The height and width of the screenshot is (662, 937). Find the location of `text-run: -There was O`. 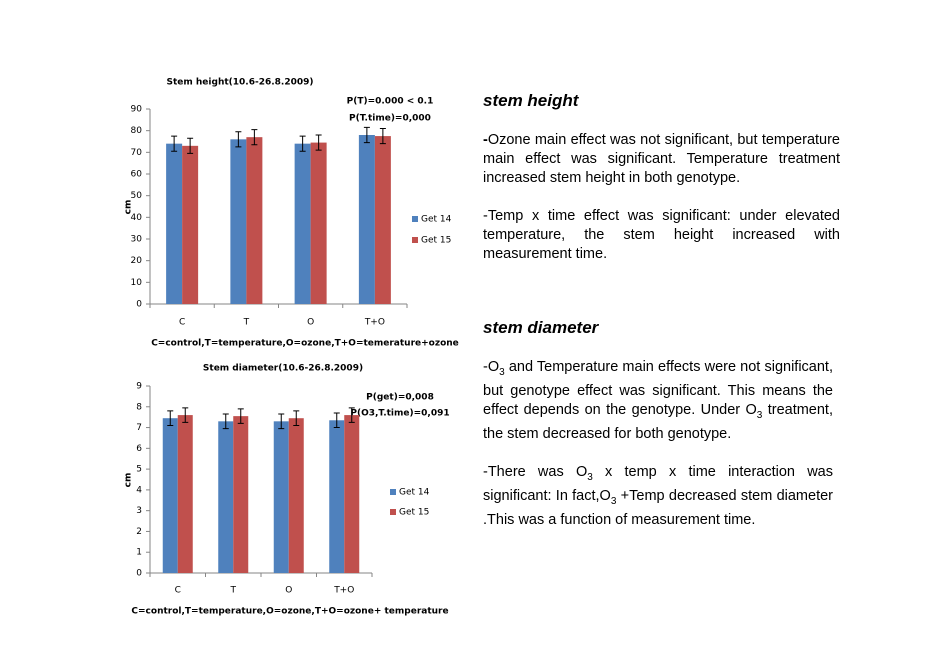

text-run: -There was O is located at coordinates (535, 471).